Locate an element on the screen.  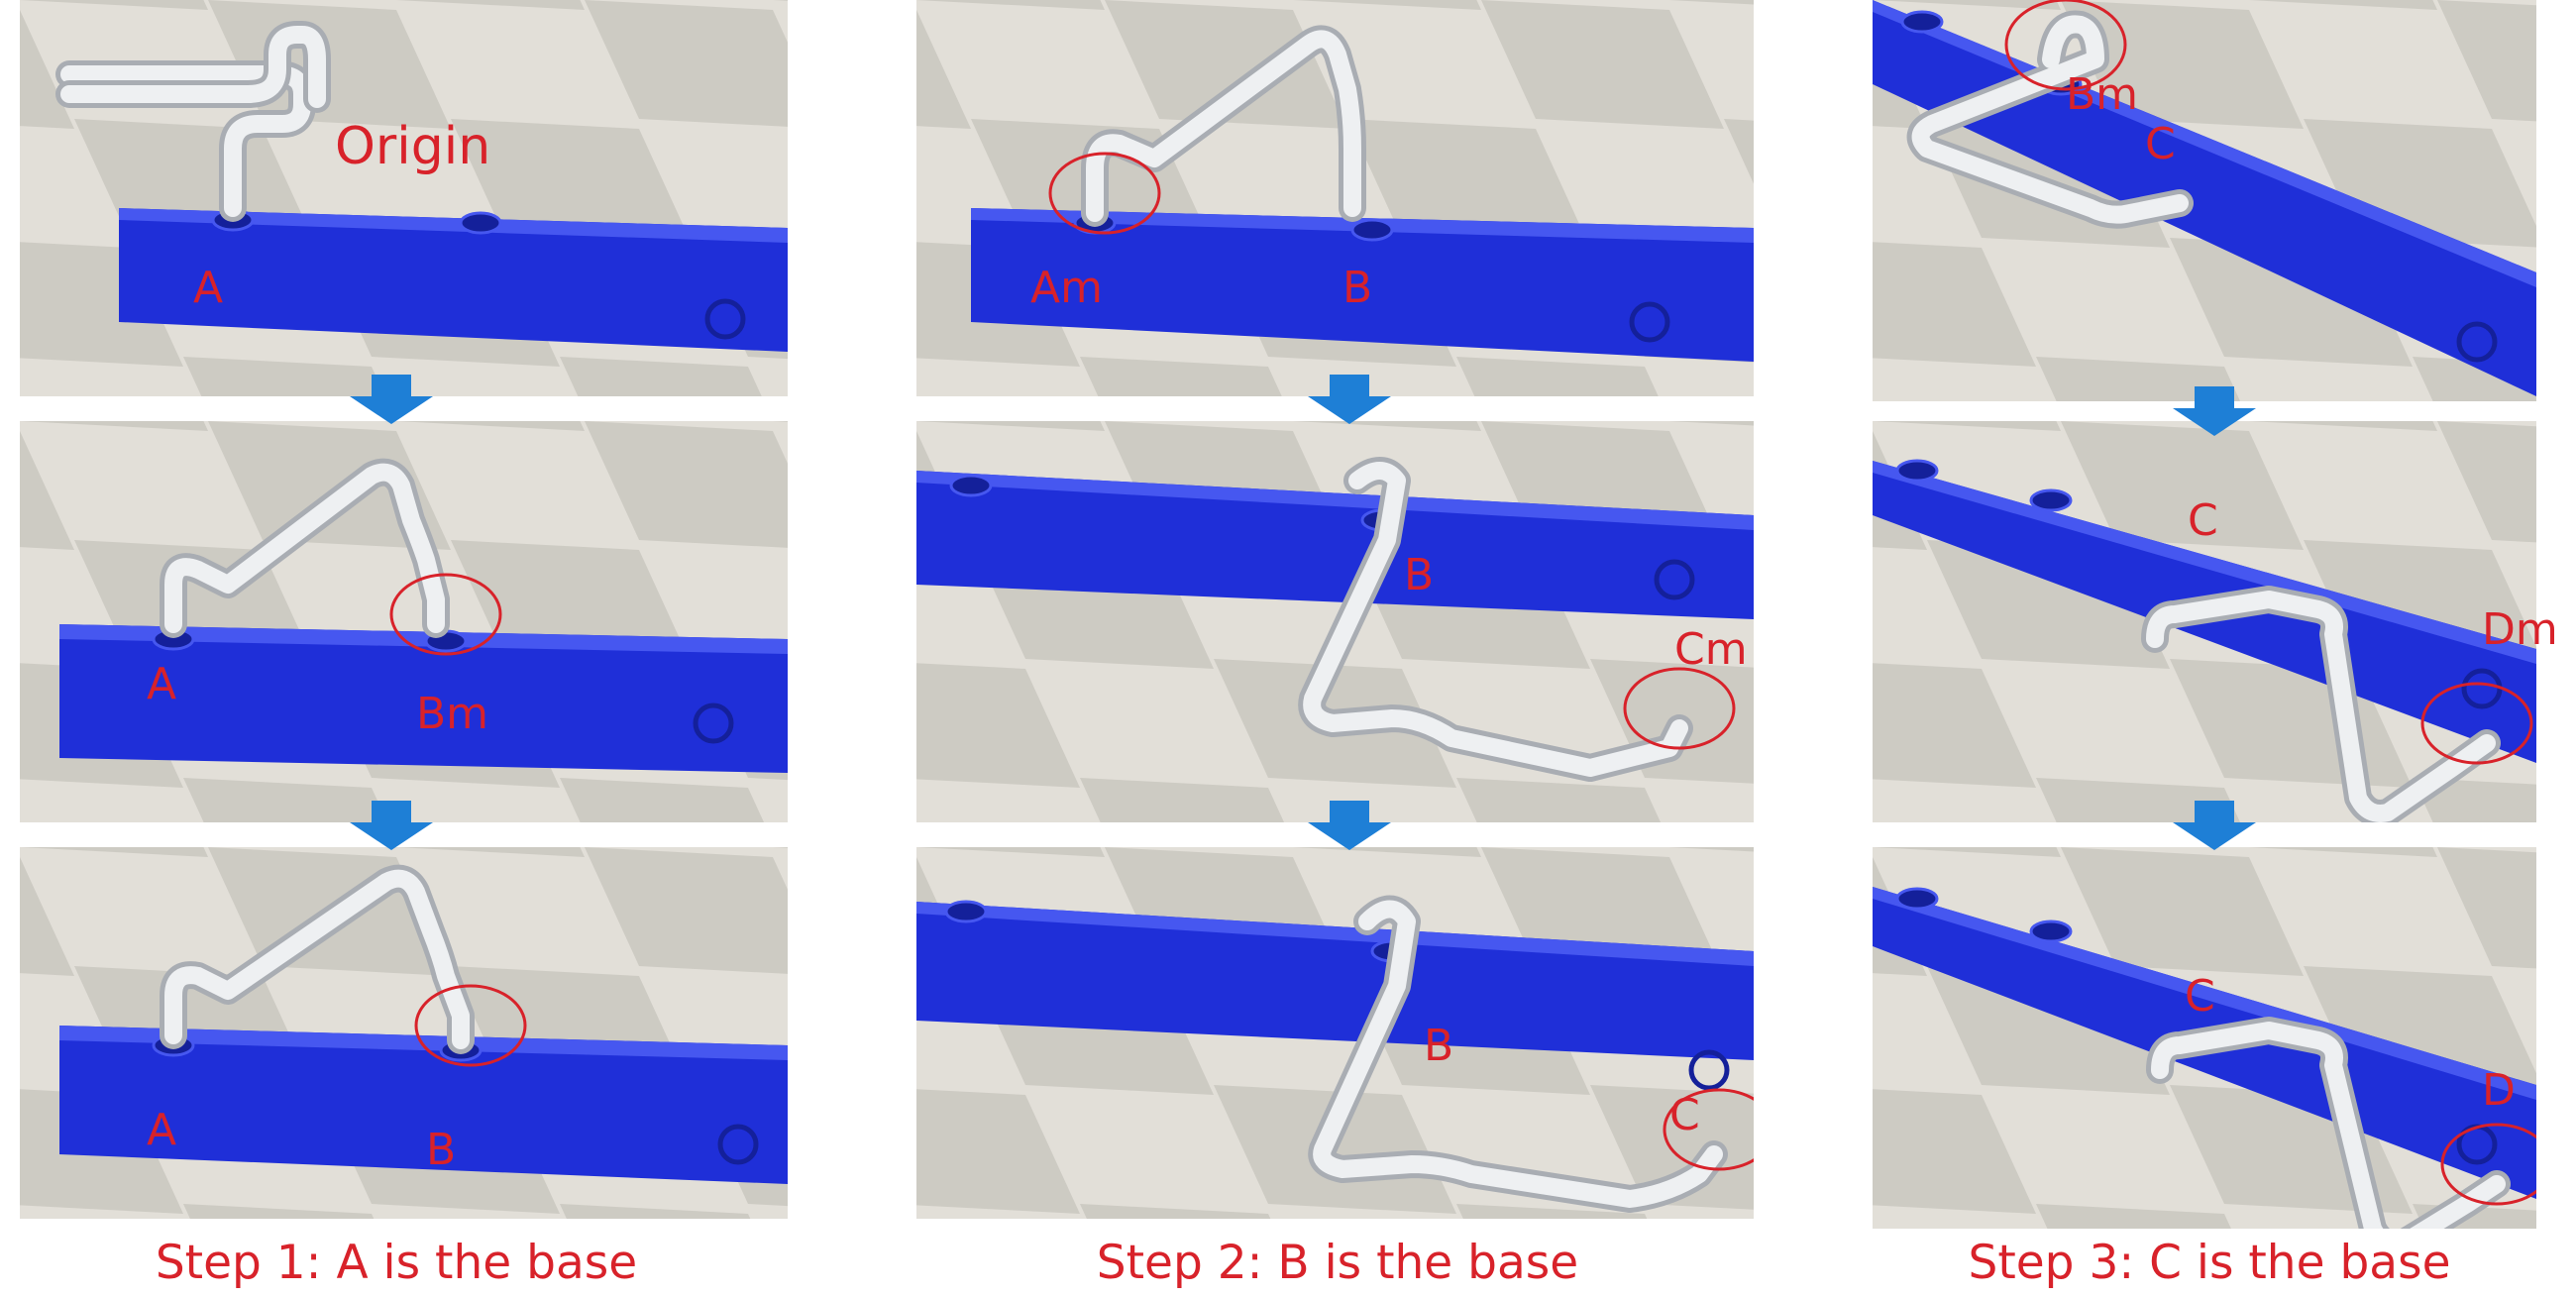
panel-step-3-1: BmC is located at coordinates (2224, 200).